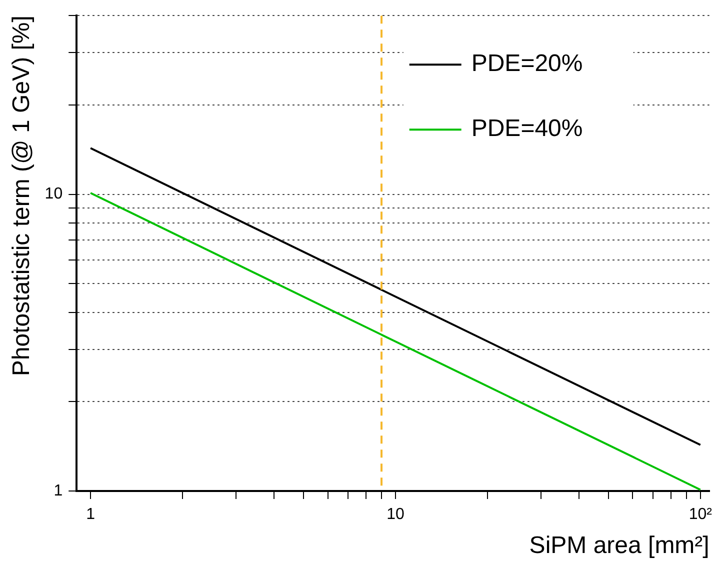  What do you see at coordinates (91, 515) in the screenshot?
I see `x-tick-label: 1` at bounding box center [91, 515].